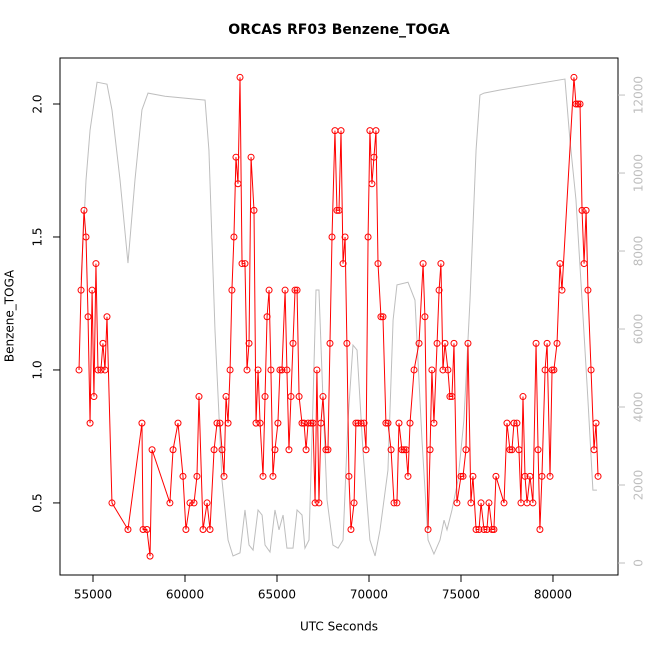 The height and width of the screenshot is (650, 650). Describe the element at coordinates (639, 407) in the screenshot. I see `y2-tick-label: 4000` at that location.